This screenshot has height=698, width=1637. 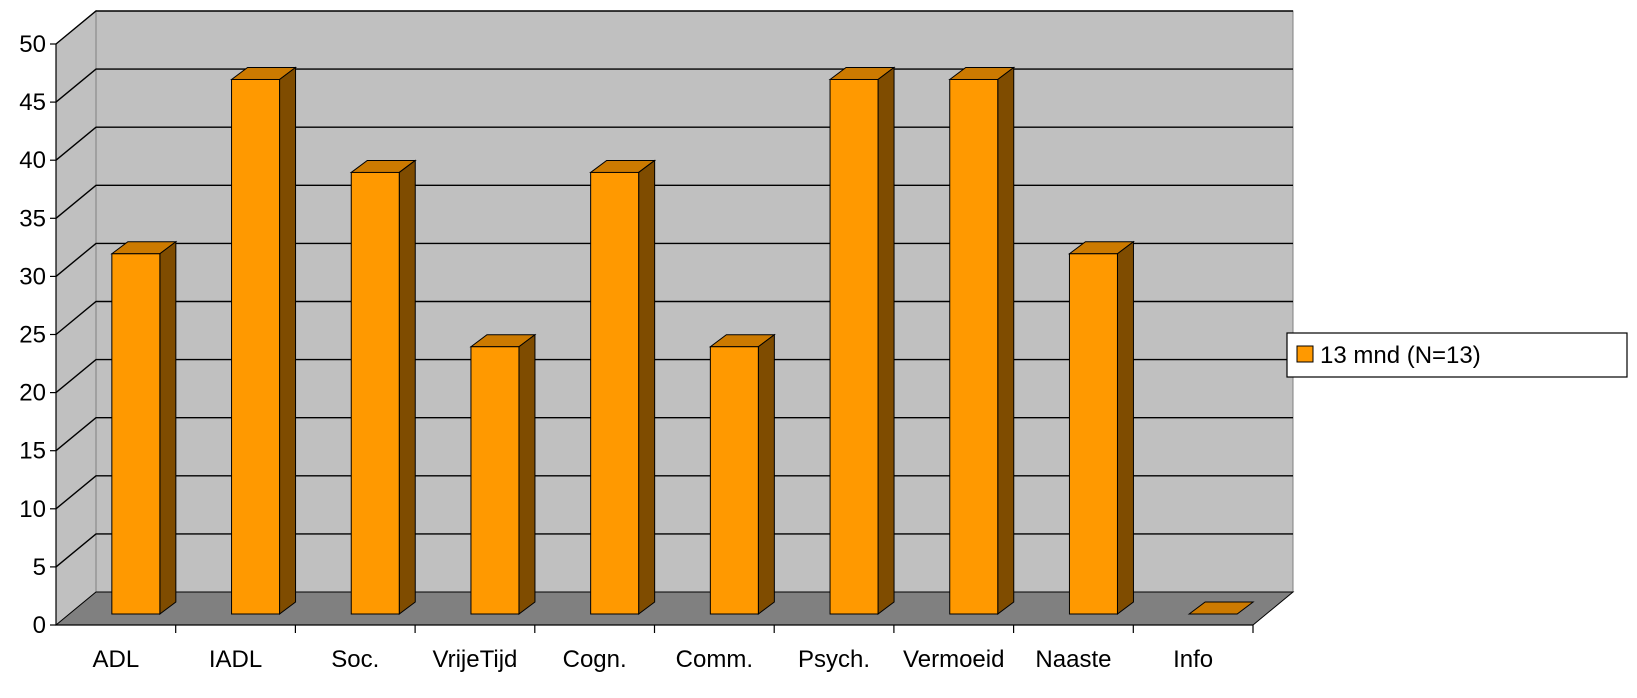 What do you see at coordinates (39, 625) in the screenshot?
I see `y-tick-label: 0` at bounding box center [39, 625].